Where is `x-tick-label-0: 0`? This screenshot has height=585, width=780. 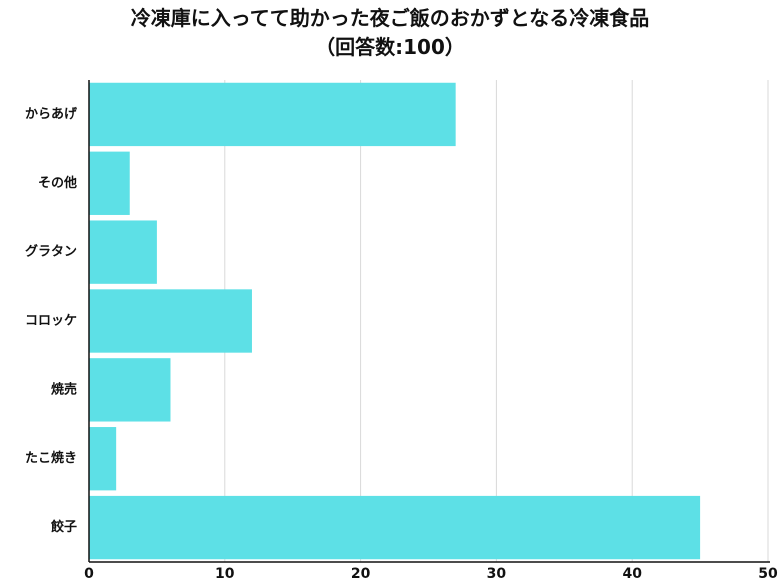
x-tick-label-0: 0 is located at coordinates (89, 574).